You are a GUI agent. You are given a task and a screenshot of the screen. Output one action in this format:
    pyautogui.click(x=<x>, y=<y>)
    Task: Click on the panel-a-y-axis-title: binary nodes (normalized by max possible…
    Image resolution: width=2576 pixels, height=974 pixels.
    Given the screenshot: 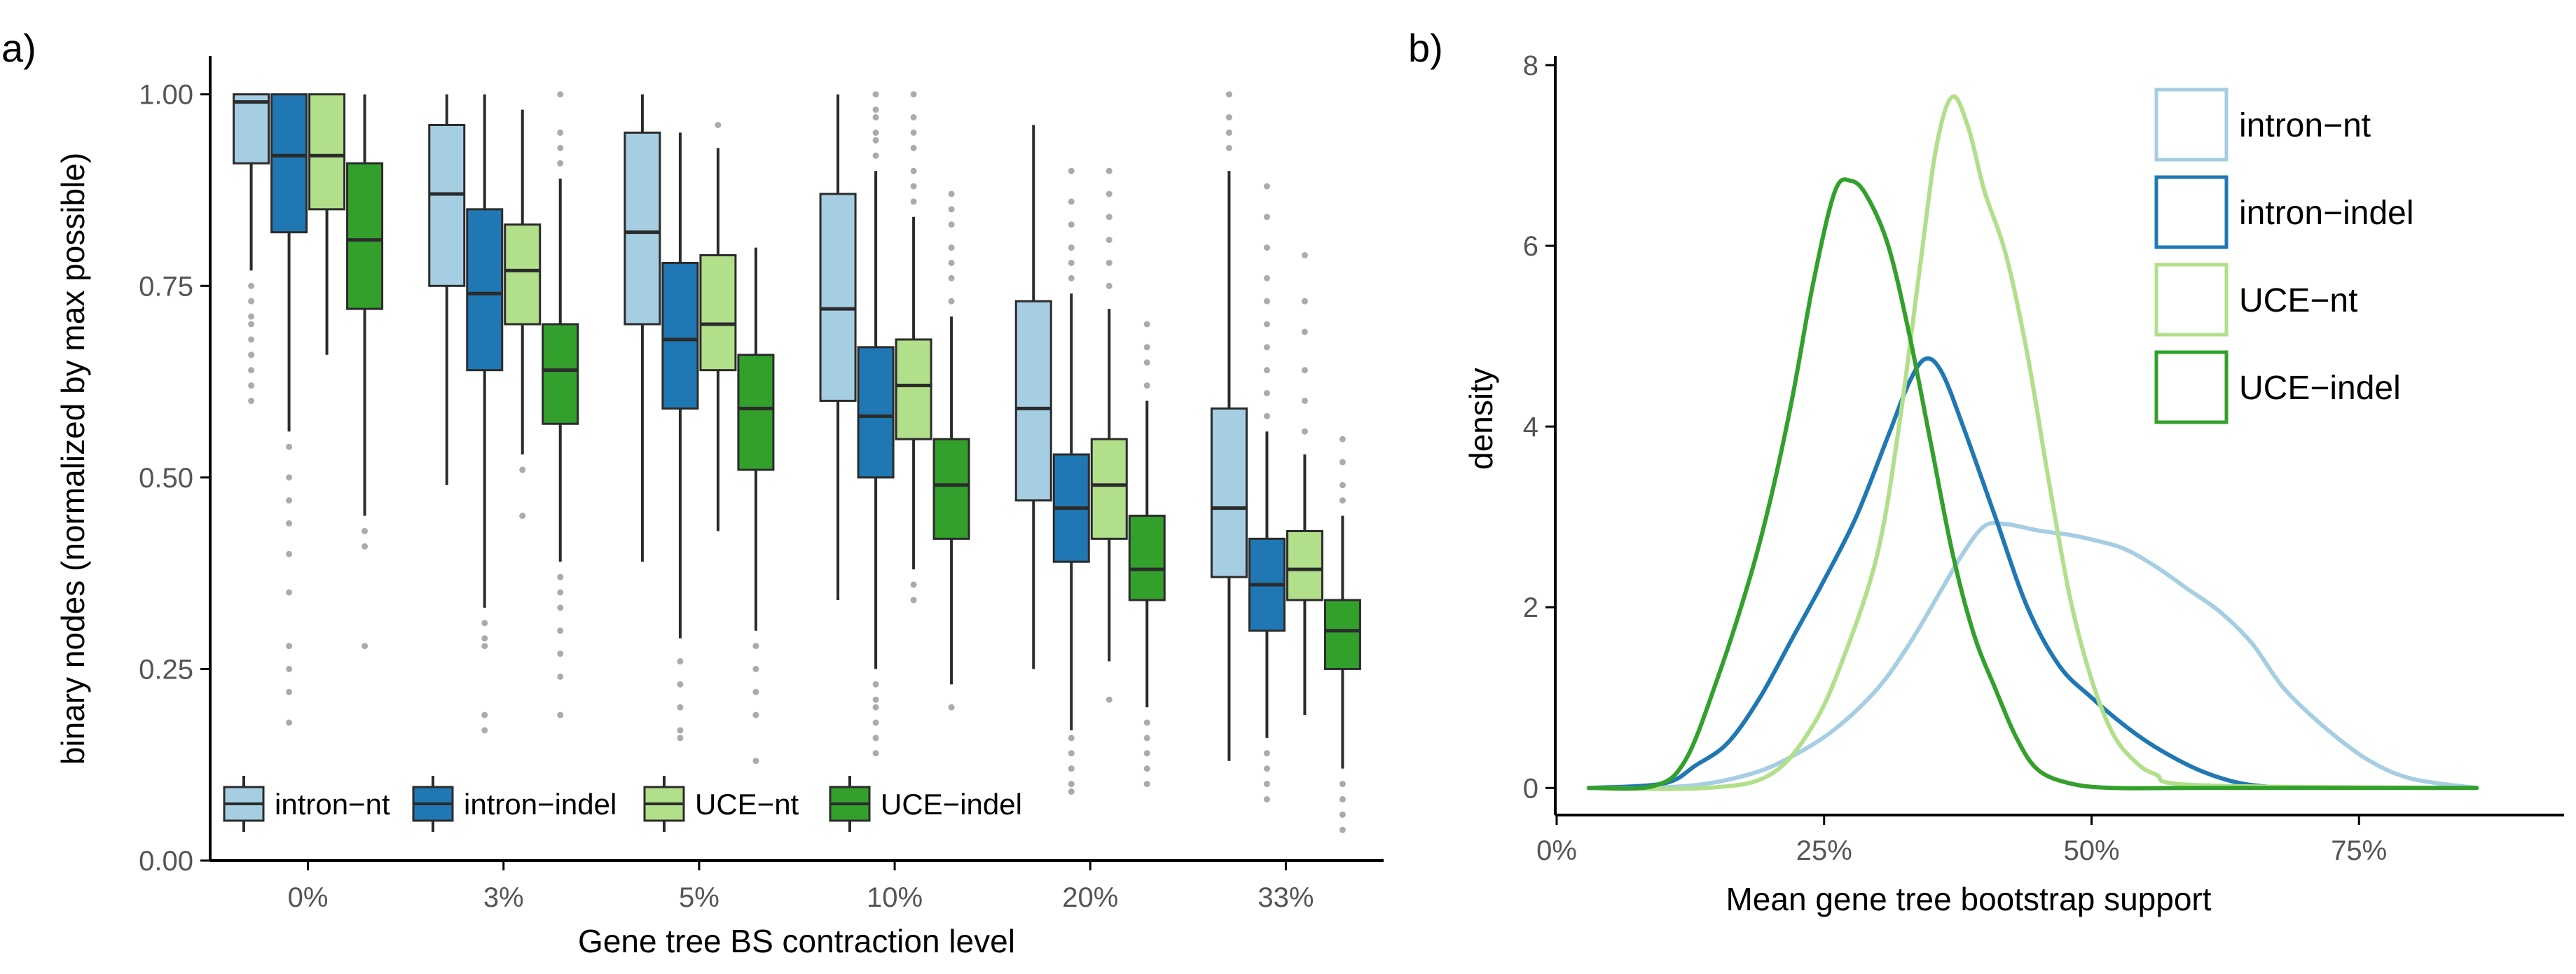 What is the action you would take?
    pyautogui.click(x=73, y=459)
    